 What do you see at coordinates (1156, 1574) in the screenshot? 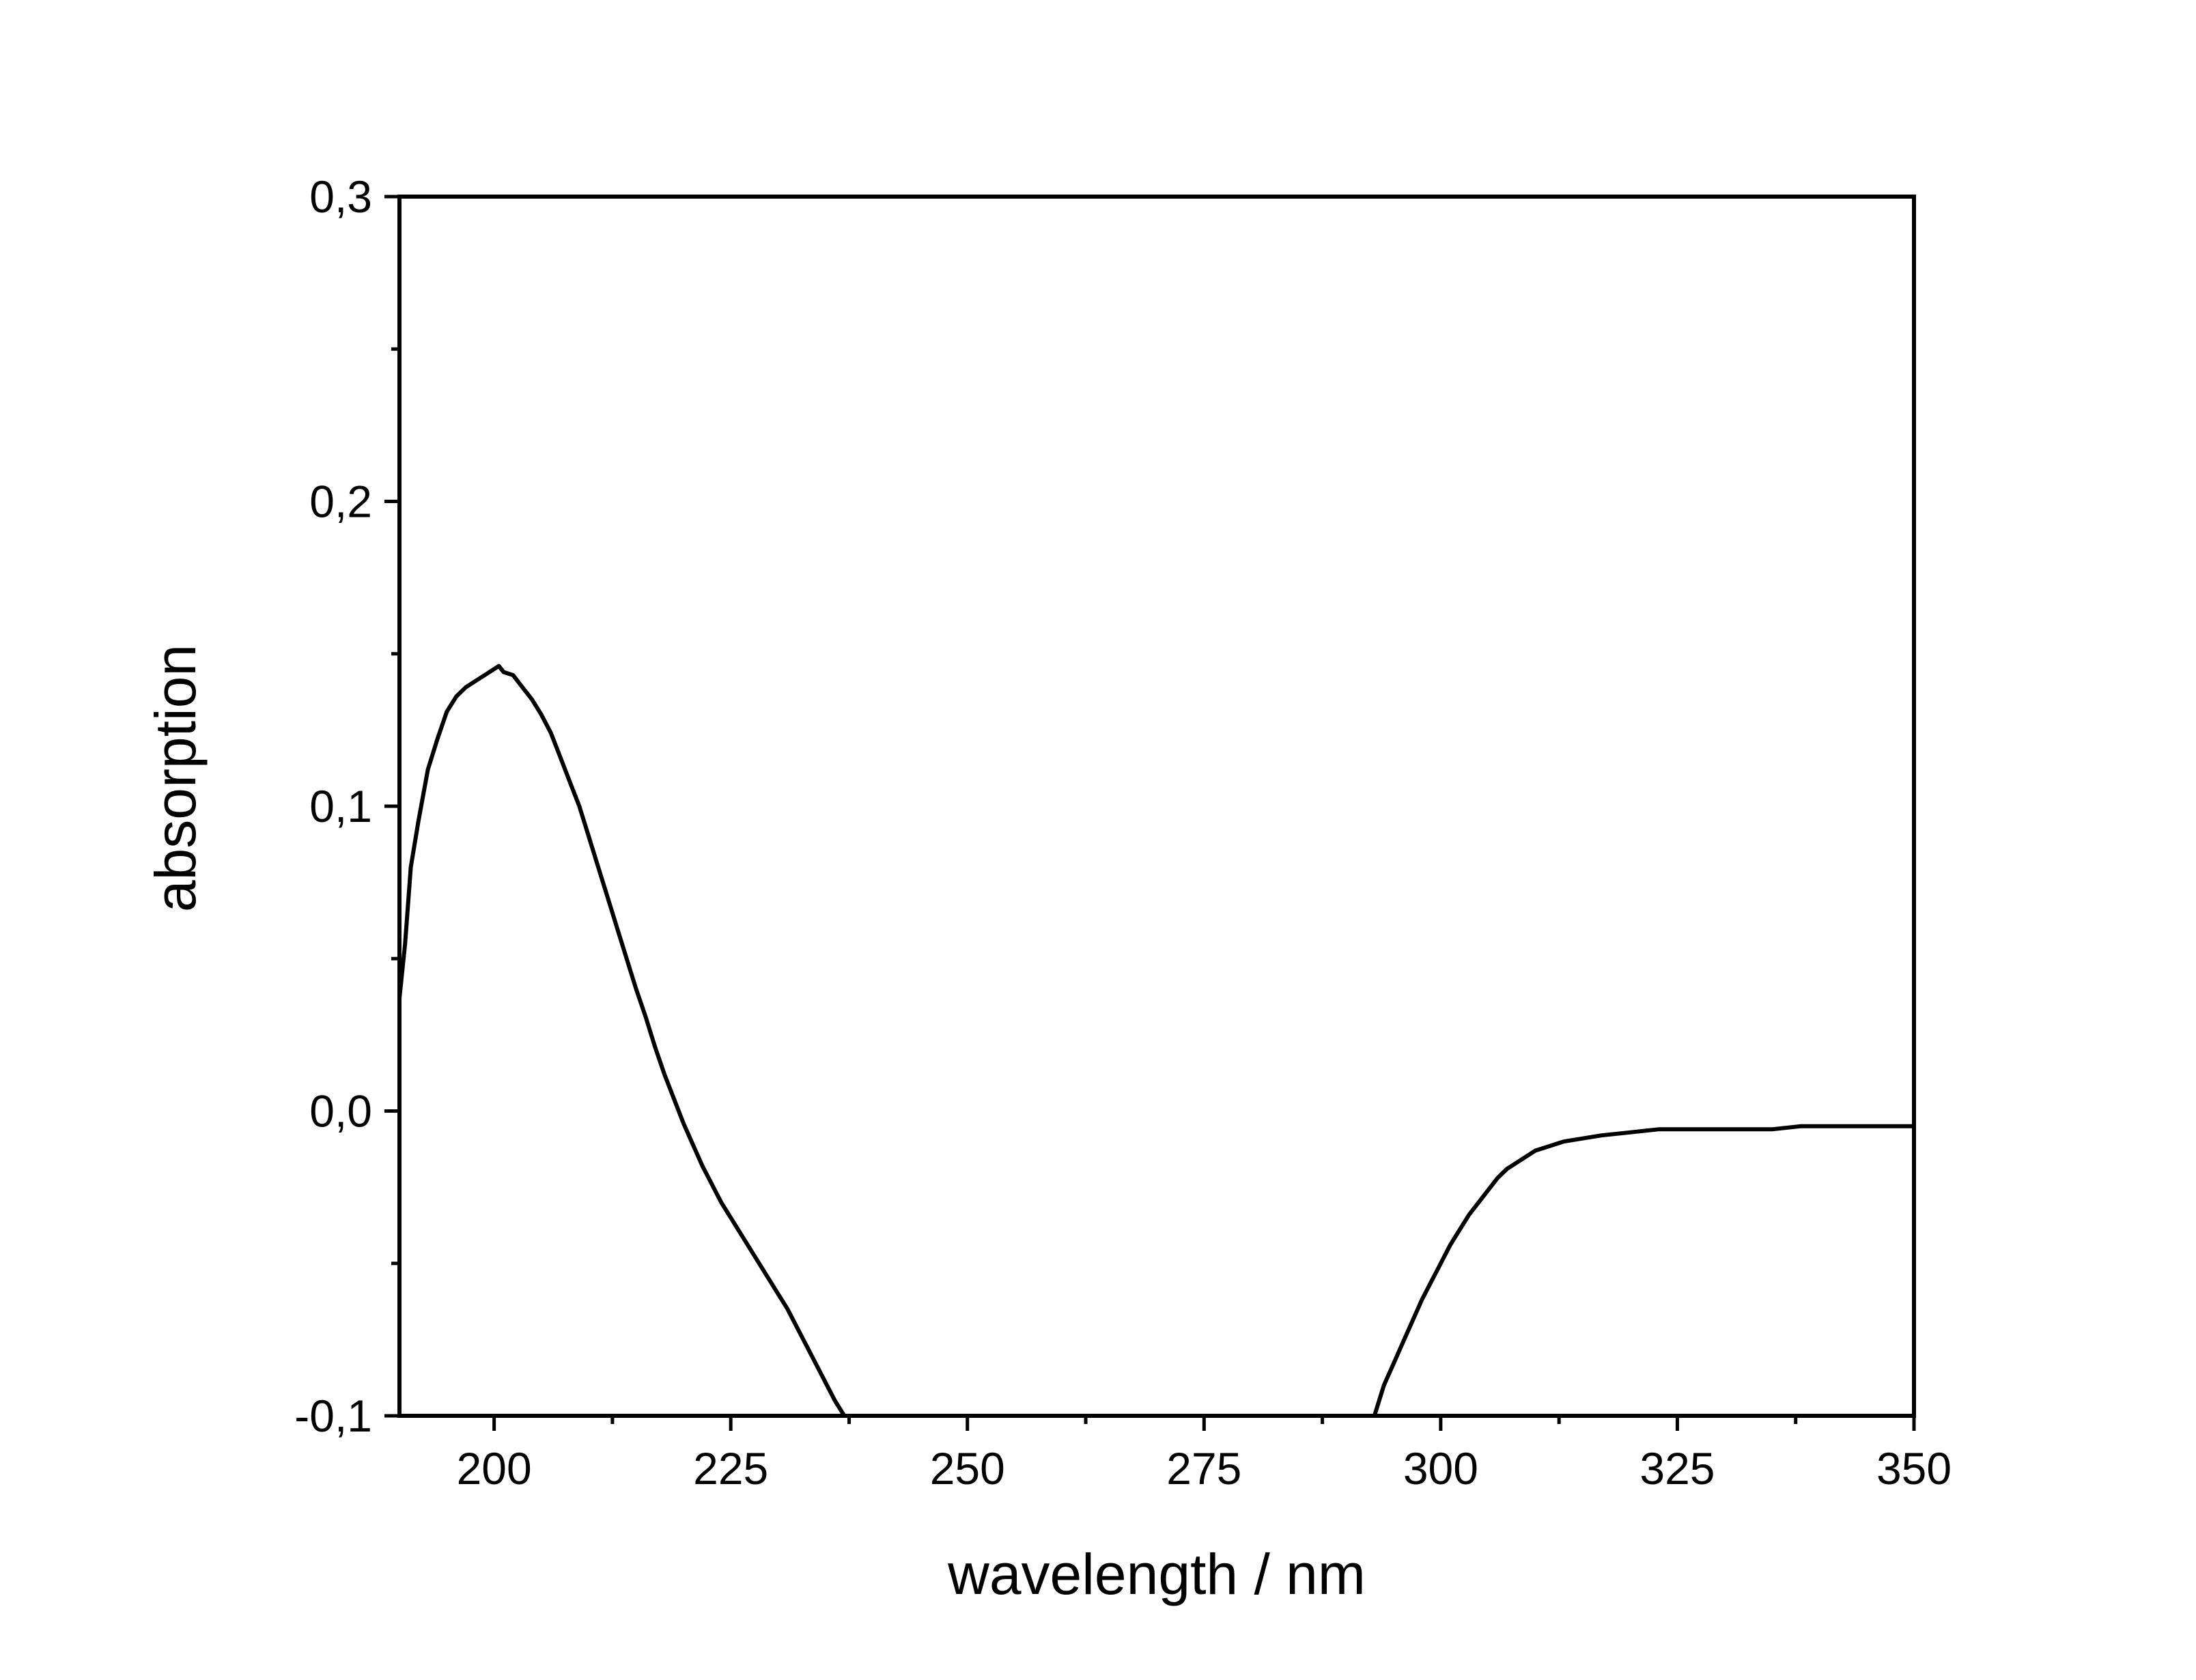
I see `x-axis-title: wavelength / nm` at bounding box center [1156, 1574].